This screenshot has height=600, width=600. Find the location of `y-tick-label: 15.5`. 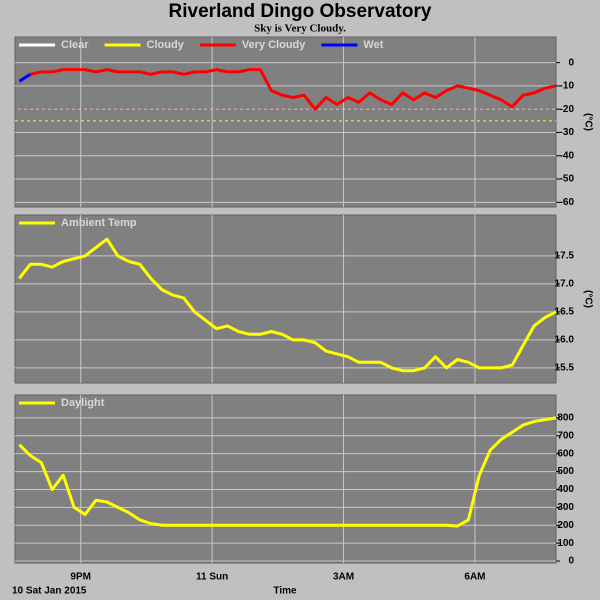

y-tick-label: 15.5 is located at coordinates (565, 368).